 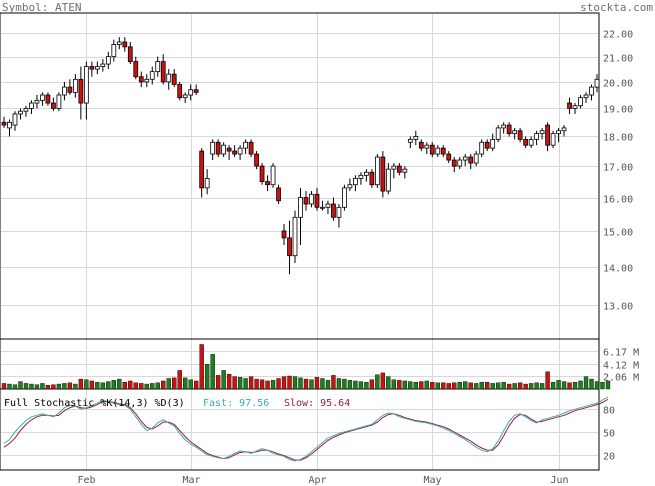 I want to click on price-tick-label: 14.00, so click(x=618, y=269).